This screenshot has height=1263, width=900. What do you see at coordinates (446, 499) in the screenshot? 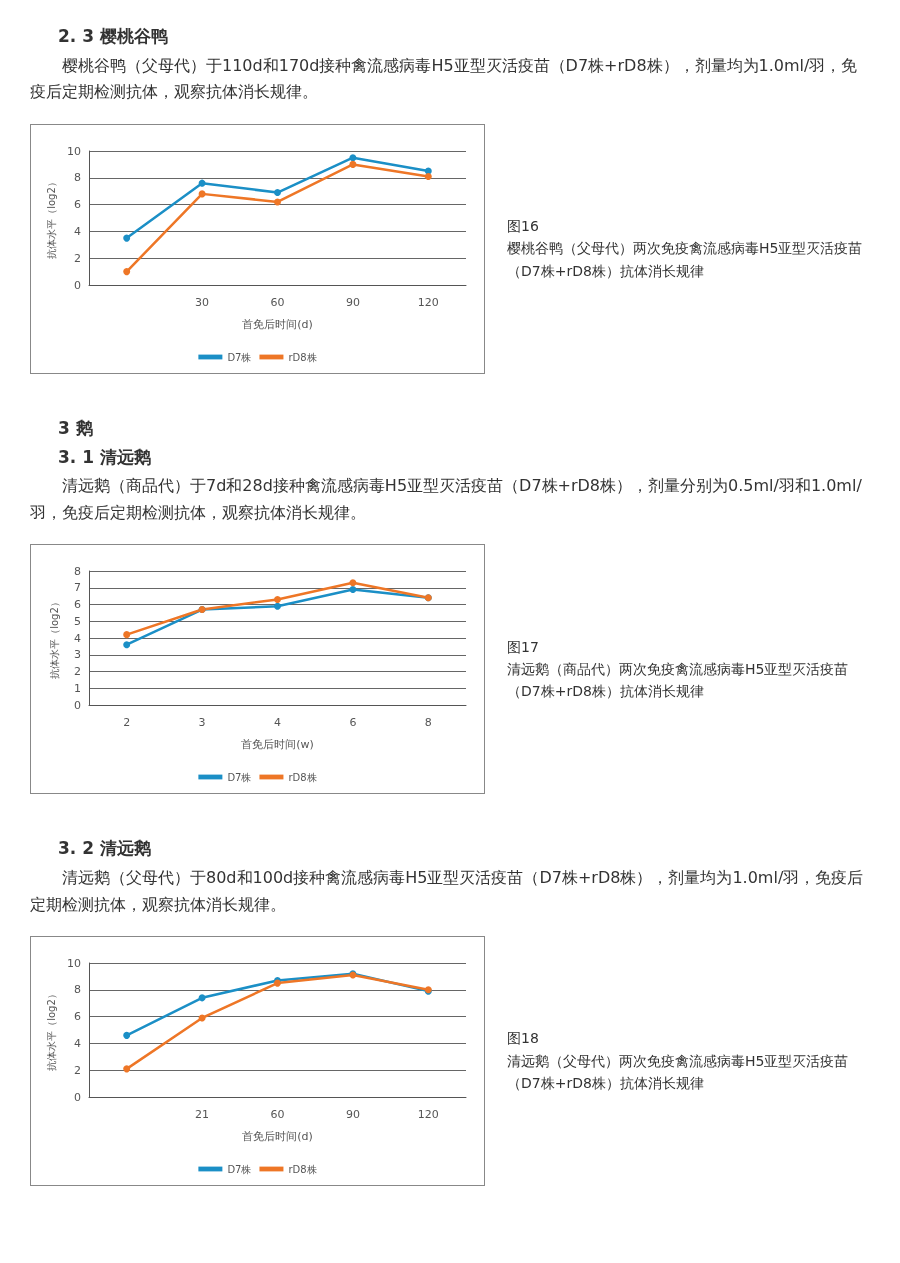
I see `chart-subtitle: 清远鹅（商品代）于7d和28d接种禽流感病毒H5亚型灭活疫苗（D7株+rD8株），剂量分别为0.5ml/羽和1.0ml/羽，免疫后定期检测抗体，观察抗体消长规律。` at bounding box center [446, 499].